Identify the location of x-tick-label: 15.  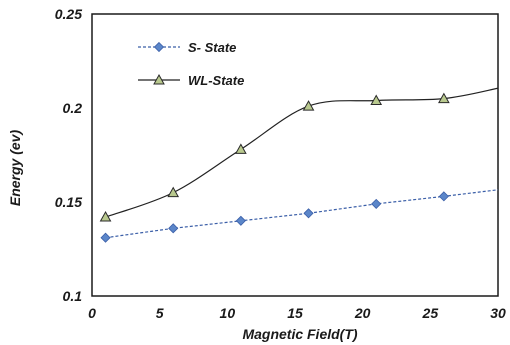
(295, 313).